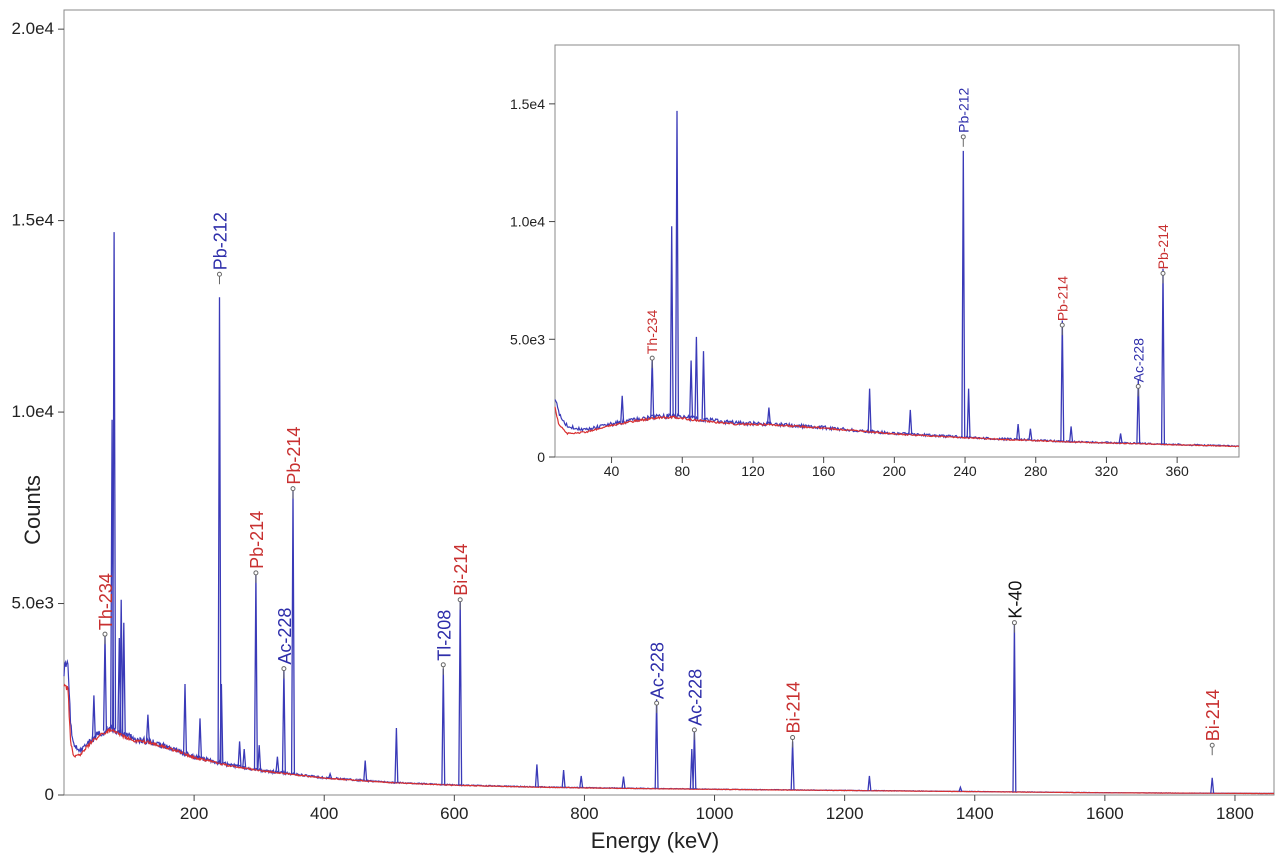 The height and width of the screenshot is (857, 1280). I want to click on inset-x-tick-label: 280, so click(1036, 471).